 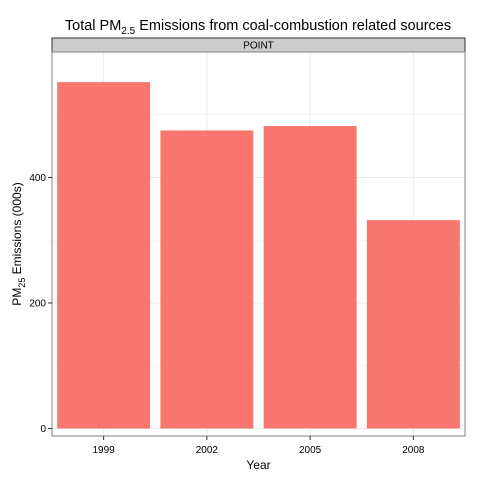 I want to click on bar-1999, so click(x=104, y=255).